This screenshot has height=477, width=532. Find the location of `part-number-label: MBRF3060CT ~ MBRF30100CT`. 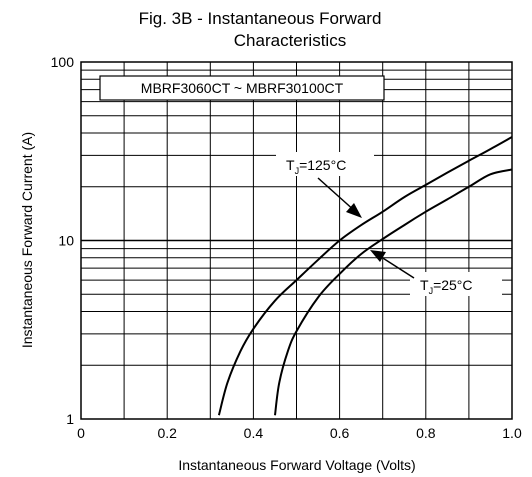

part-number-label: MBRF3060CT ~ MBRF30100CT is located at coordinates (242, 88).